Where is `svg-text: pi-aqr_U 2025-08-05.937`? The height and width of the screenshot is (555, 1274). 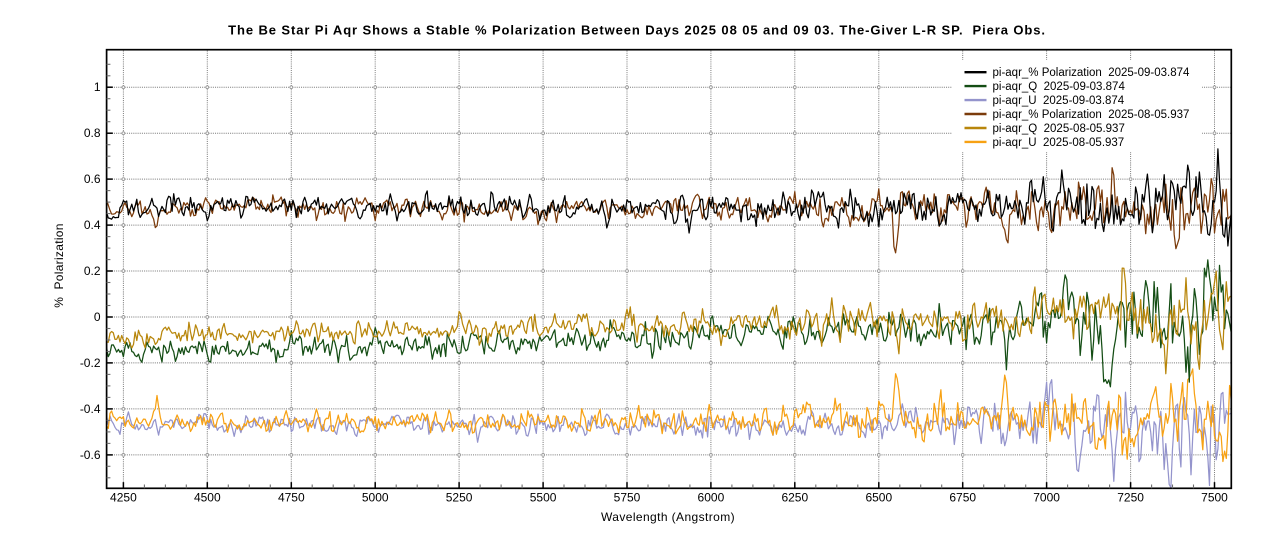 svg-text: pi-aqr_U 2025-08-05.937 is located at coordinates (1059, 143).